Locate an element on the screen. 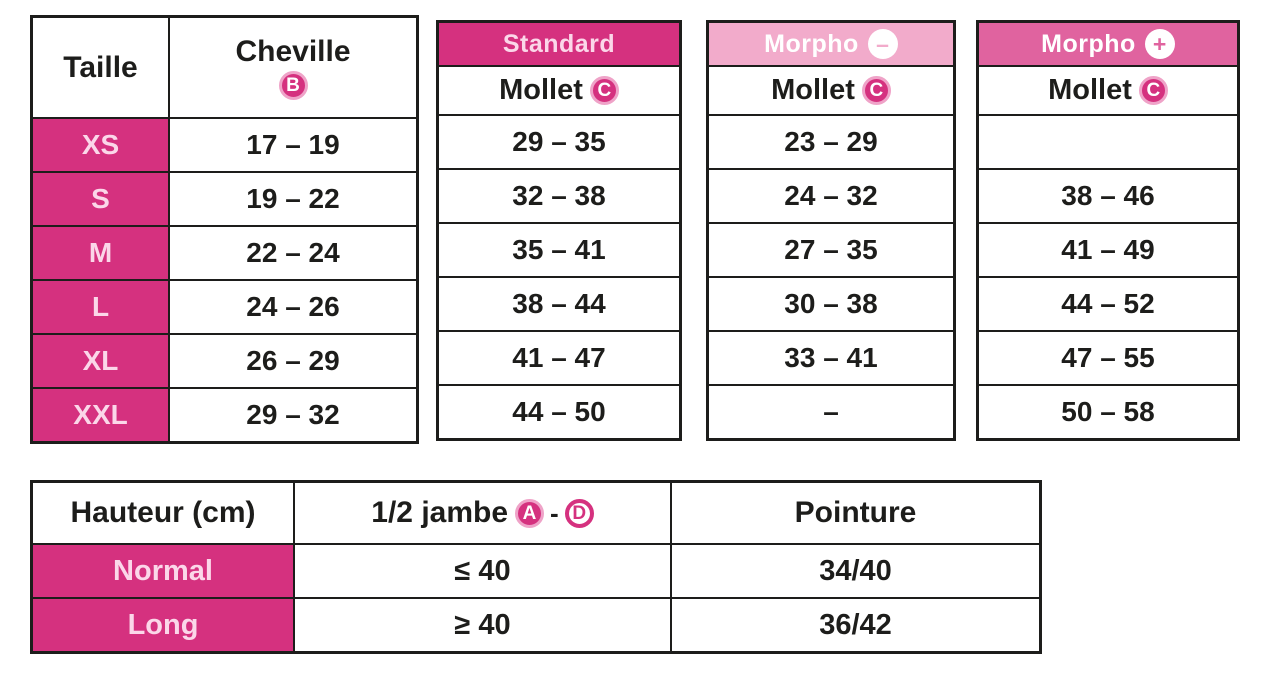 This screenshot has width=1280, height=691. morpho-plus-value: 41 – 49 is located at coordinates (1108, 250).